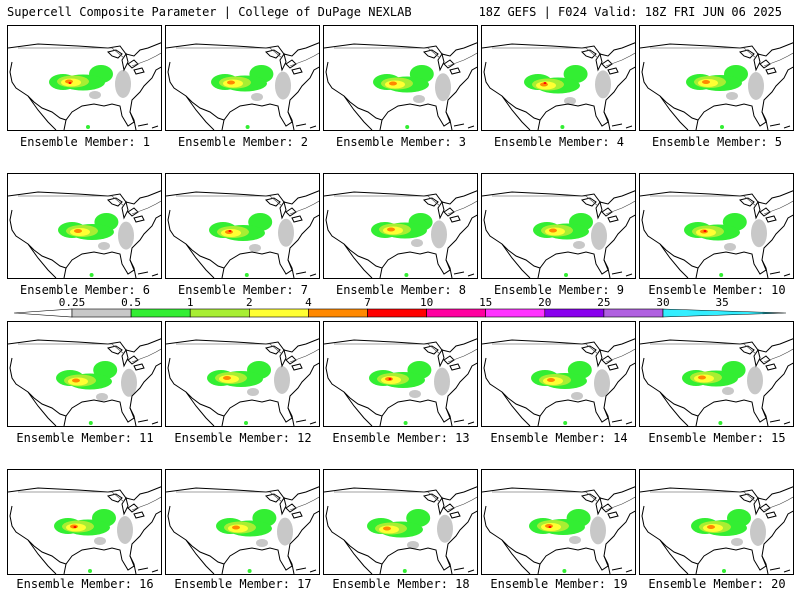  I want to click on member-caption: Ensemble Member: 7, so click(243, 290).